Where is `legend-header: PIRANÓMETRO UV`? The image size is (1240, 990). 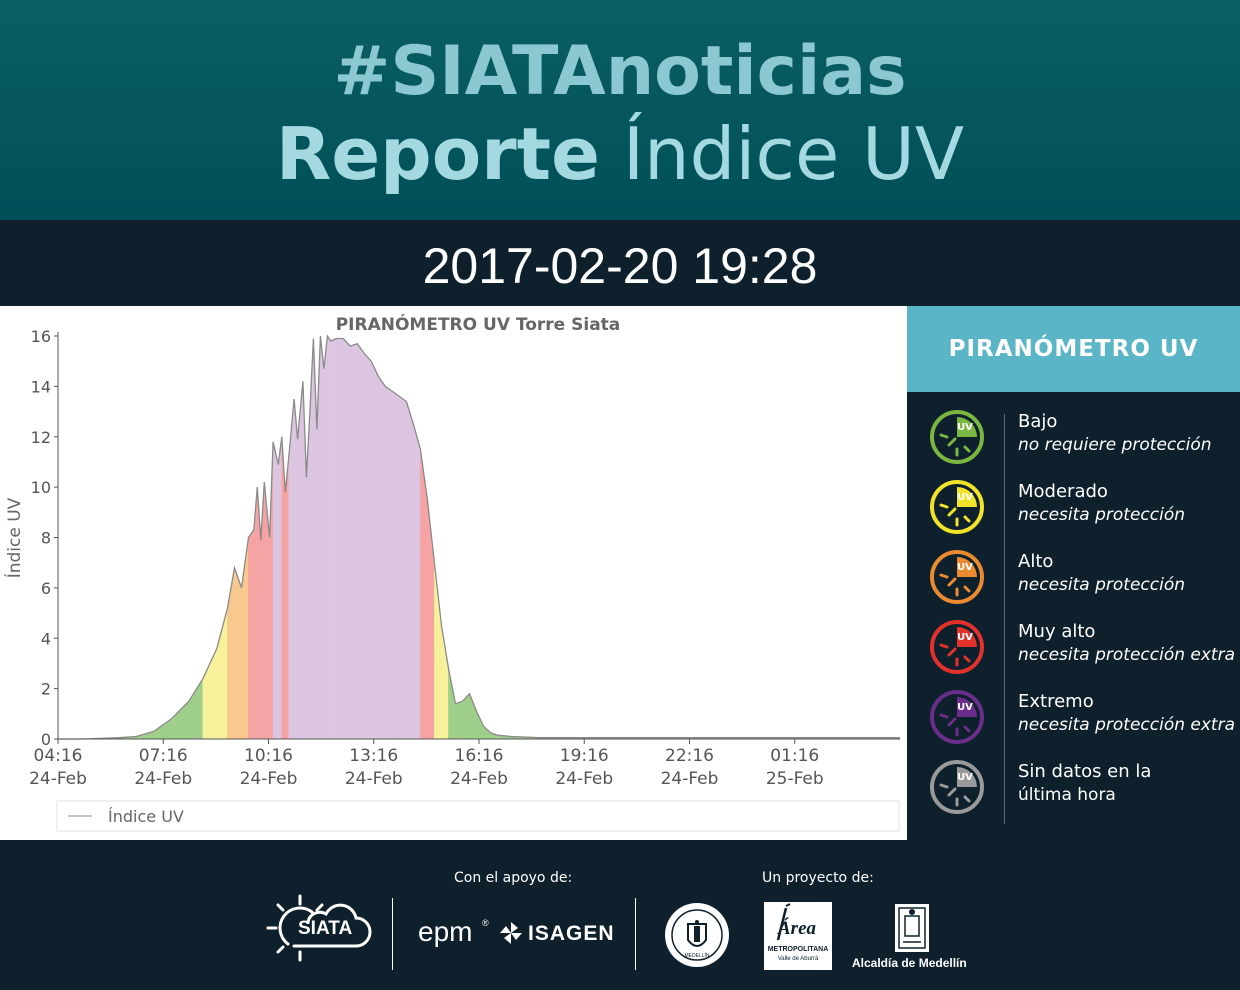
legend-header: PIRANÓMETRO UV is located at coordinates (1073, 349).